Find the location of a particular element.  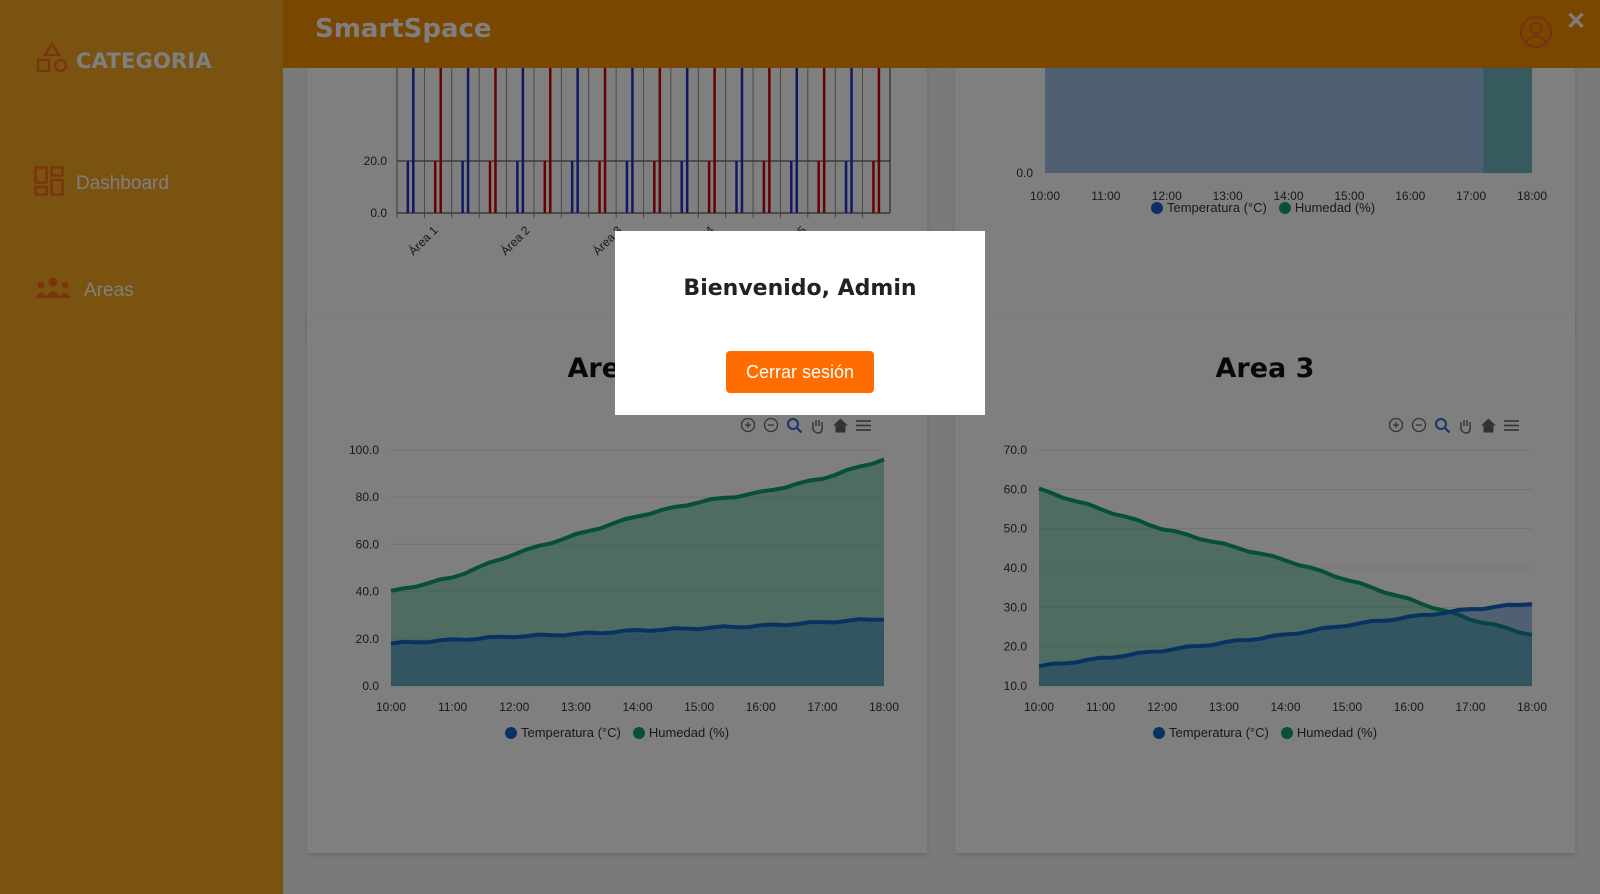

logout-button: Cerrar sesión is located at coordinates (800, 372).